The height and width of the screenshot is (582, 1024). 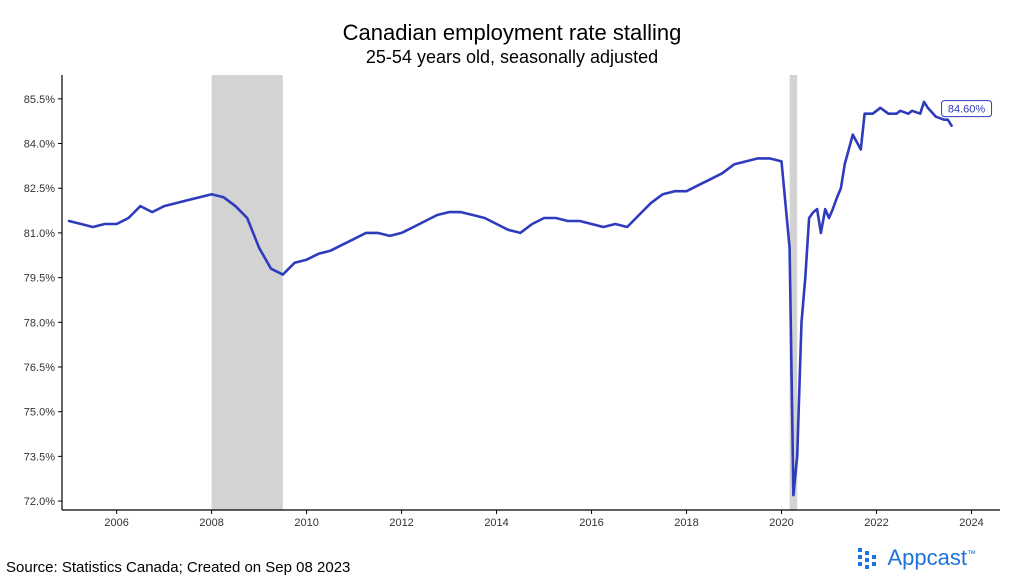 What do you see at coordinates (866, 558) in the screenshot?
I see `appcast-logo-icon` at bounding box center [866, 558].